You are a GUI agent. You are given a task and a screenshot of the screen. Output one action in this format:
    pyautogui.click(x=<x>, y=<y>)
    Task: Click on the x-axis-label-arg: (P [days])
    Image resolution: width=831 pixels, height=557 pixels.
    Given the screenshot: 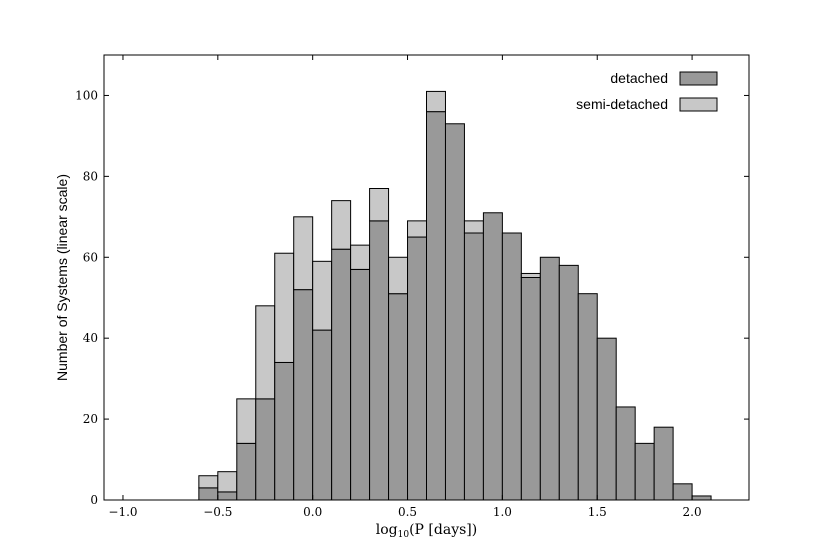 What is the action you would take?
    pyautogui.click(x=443, y=530)
    